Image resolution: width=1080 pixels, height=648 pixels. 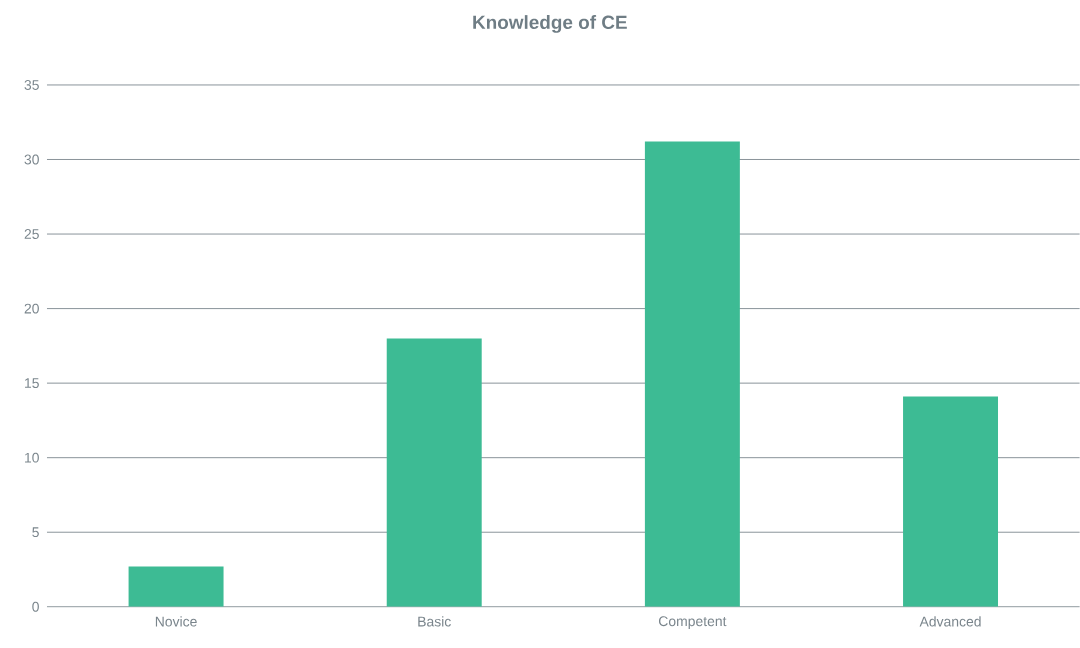 I want to click on y-tick-label: 35, so click(x=31, y=85).